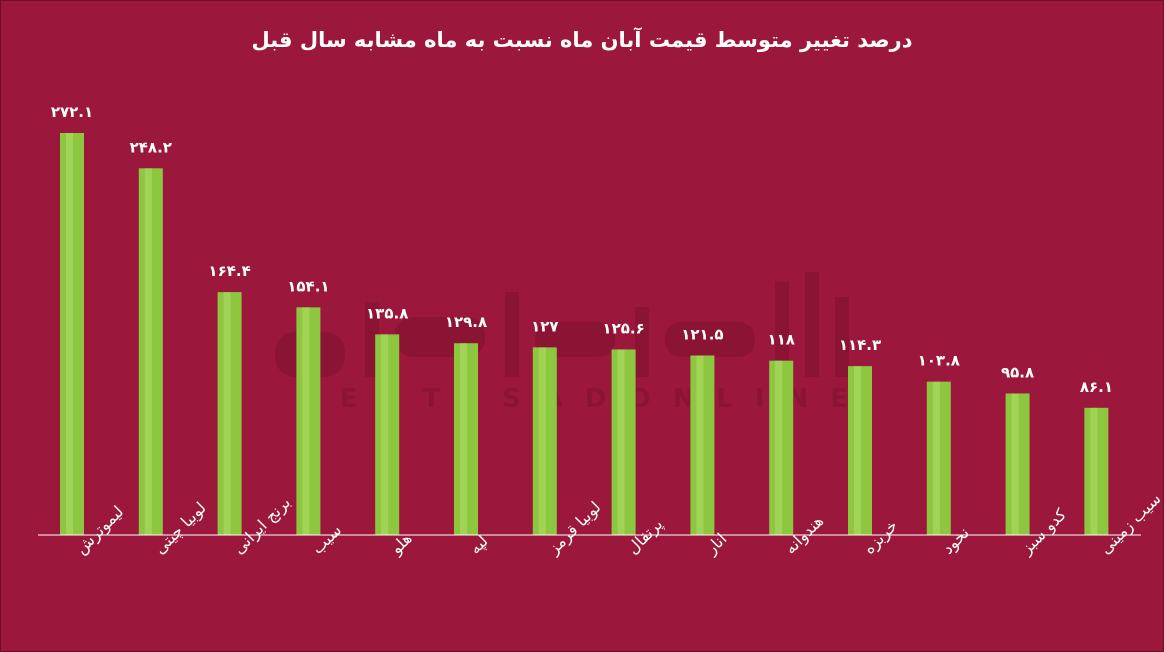 This screenshot has height=652, width=1164. What do you see at coordinates (478, 544) in the screenshot?
I see `category-label-6: لپه` at bounding box center [478, 544].